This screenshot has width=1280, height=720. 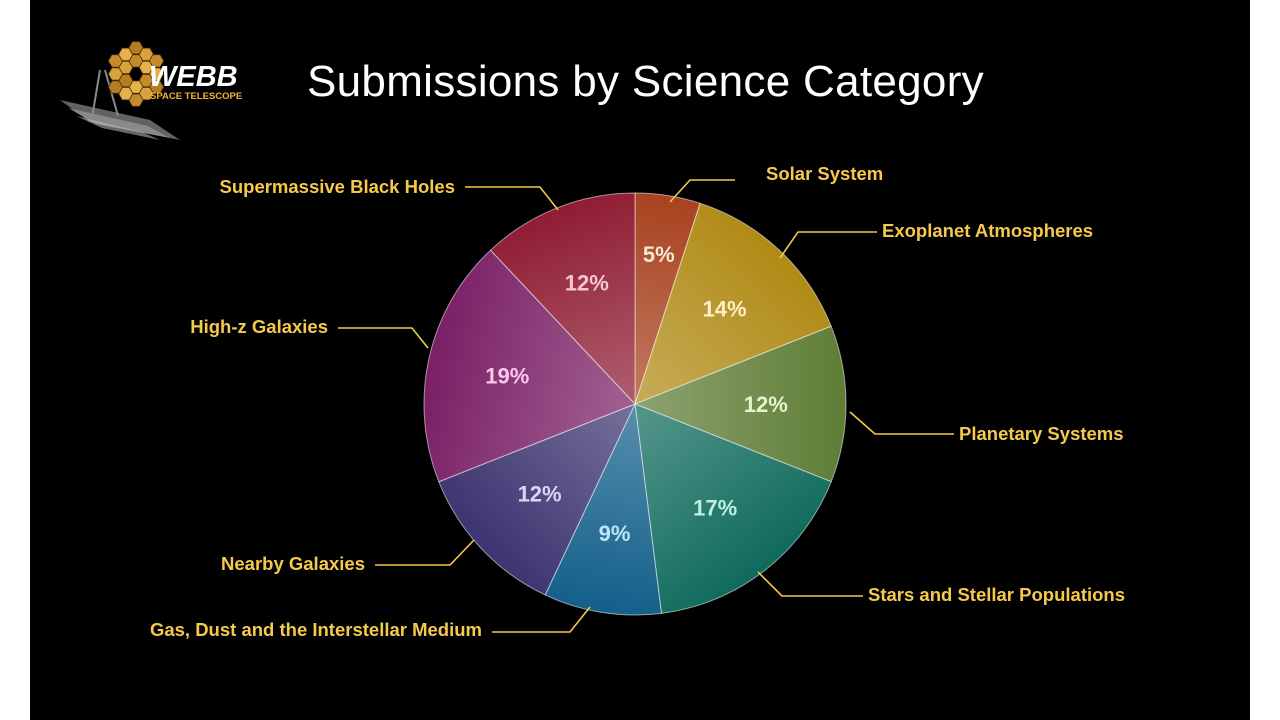 What do you see at coordinates (1041, 433) in the screenshot?
I see `category-label: Planetary Systems` at bounding box center [1041, 433].